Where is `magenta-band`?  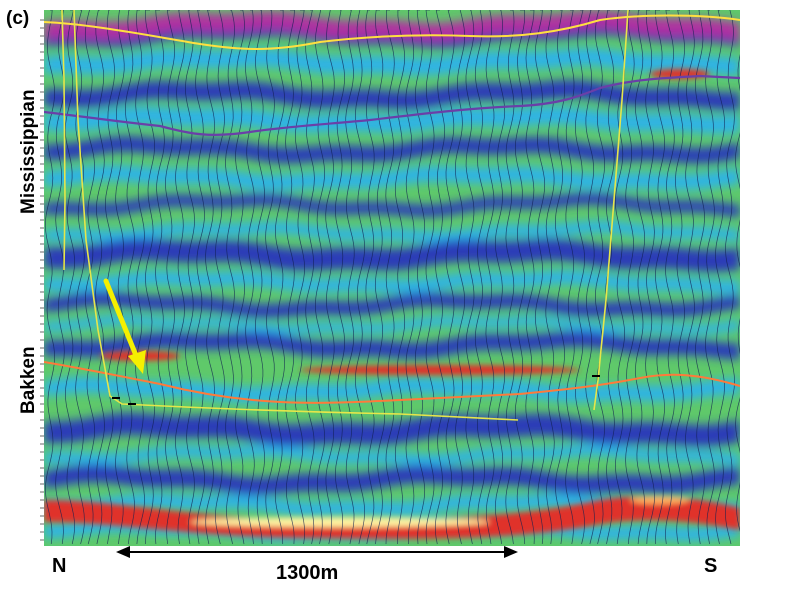
magenta-band is located at coordinates (392, 26).